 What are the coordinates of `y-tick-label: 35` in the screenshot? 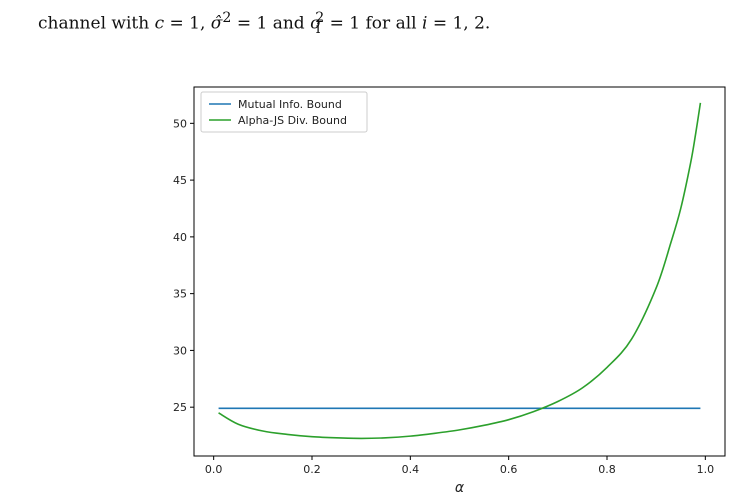 It's located at (180, 294).